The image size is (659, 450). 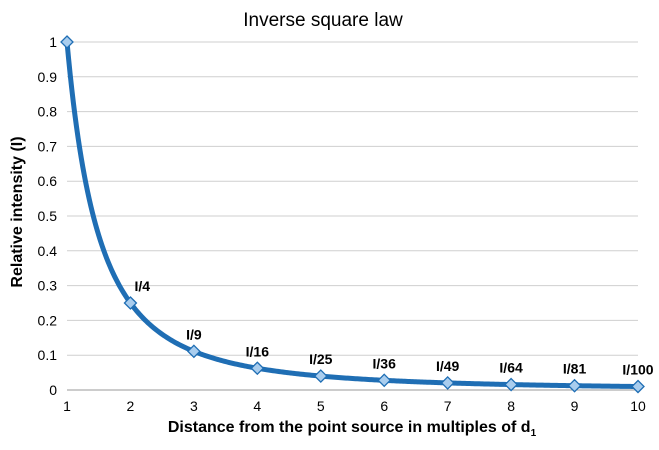 I want to click on y-tick-label: 1, so click(x=53, y=42).